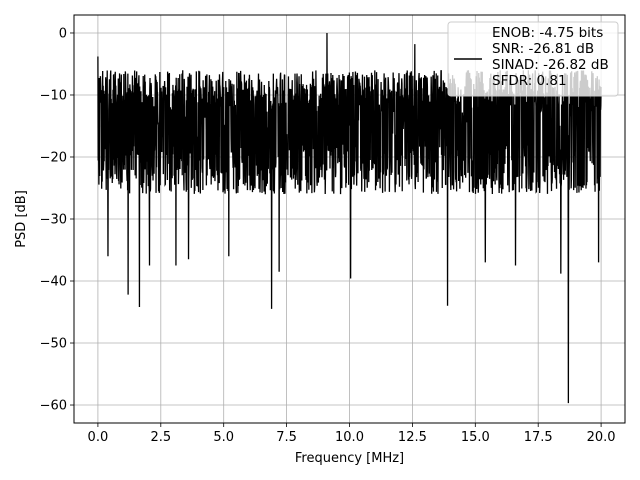 Image resolution: width=640 pixels, height=480 pixels. What do you see at coordinates (63, 33) in the screenshot?
I see `y-tick-label: 0` at bounding box center [63, 33].